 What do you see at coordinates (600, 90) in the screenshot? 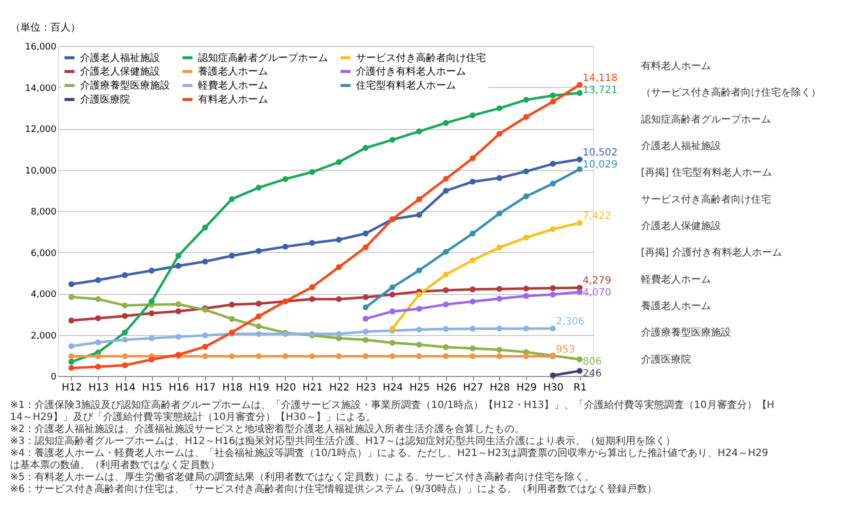
I see `data-label: 13,721` at bounding box center [600, 90].